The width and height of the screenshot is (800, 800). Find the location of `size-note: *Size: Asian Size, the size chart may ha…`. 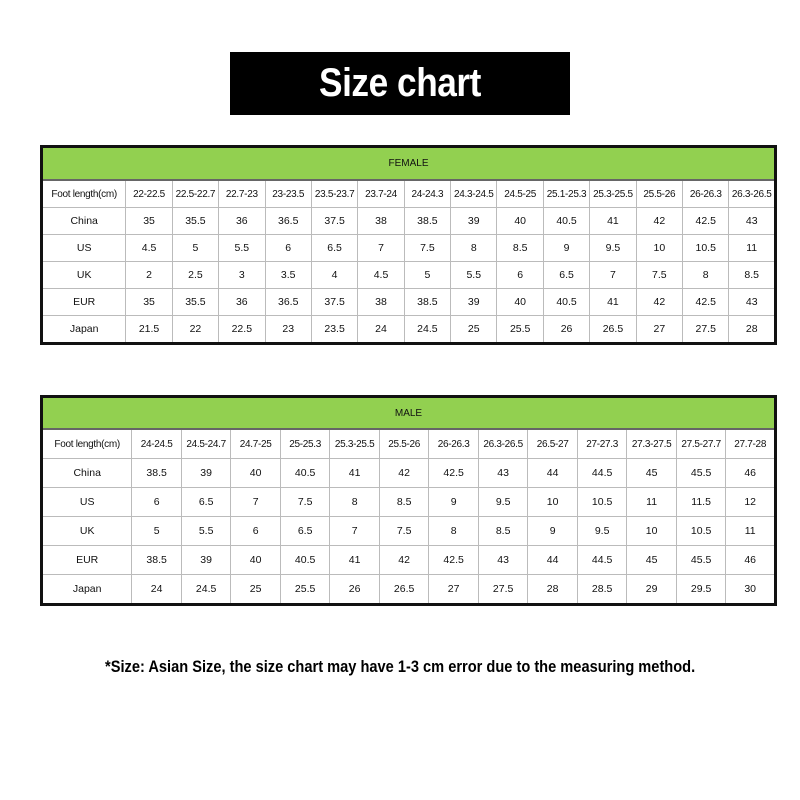

size-note: *Size: Asian Size, the size chart may ha… is located at coordinates (400, 667).